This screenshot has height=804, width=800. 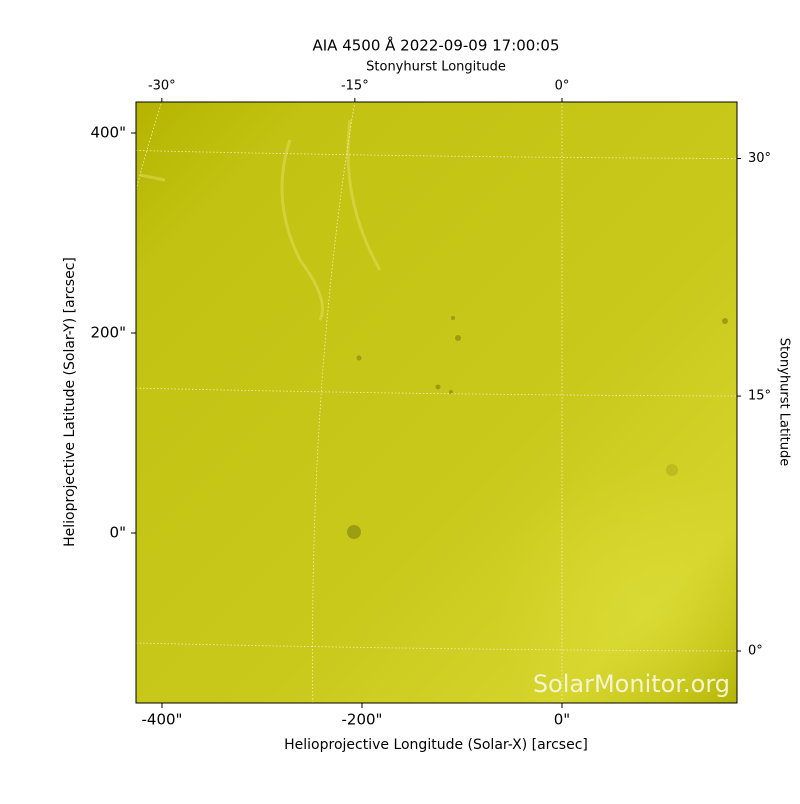 I want to click on y-tick-label: 200", so click(x=108, y=333).